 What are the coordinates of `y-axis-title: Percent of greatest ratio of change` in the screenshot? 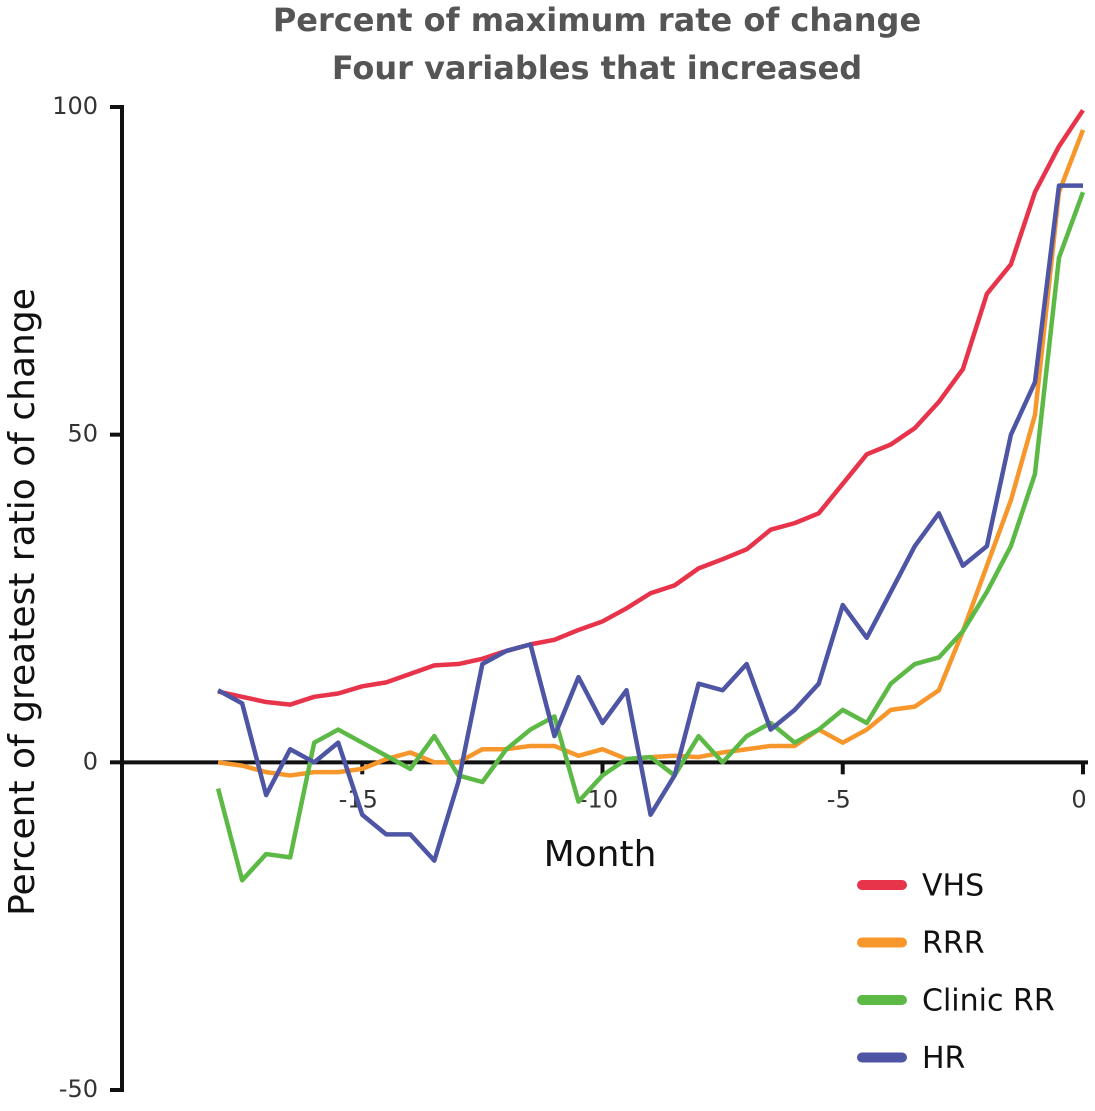 It's located at (22, 602).